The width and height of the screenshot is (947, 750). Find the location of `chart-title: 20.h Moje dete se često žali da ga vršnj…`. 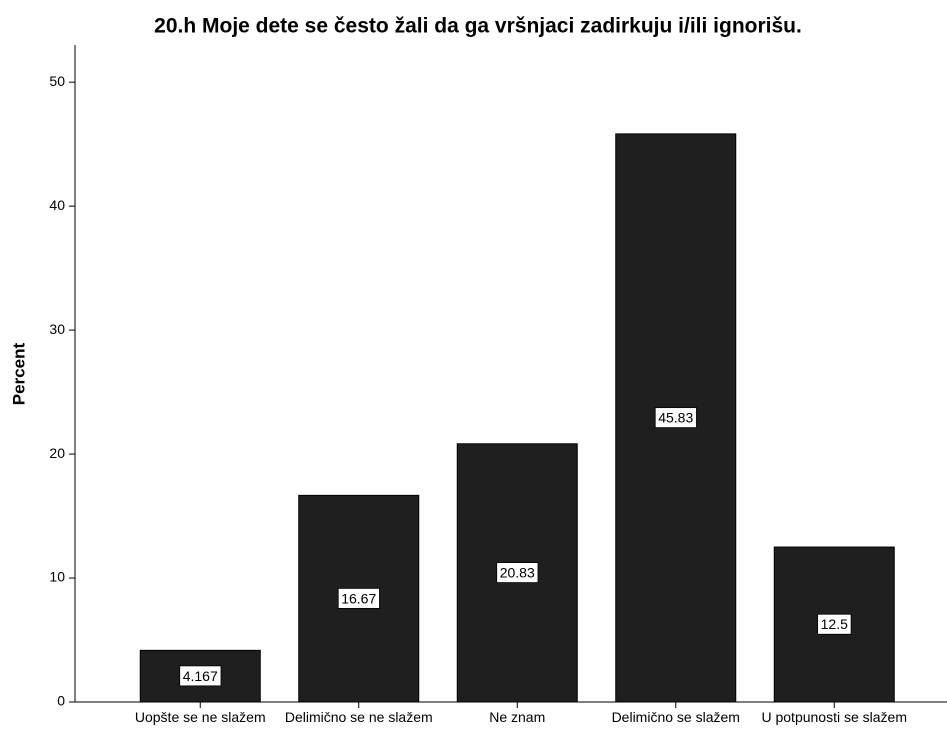

chart-title: 20.h Moje dete se često žali da ga vršnj… is located at coordinates (478, 26).